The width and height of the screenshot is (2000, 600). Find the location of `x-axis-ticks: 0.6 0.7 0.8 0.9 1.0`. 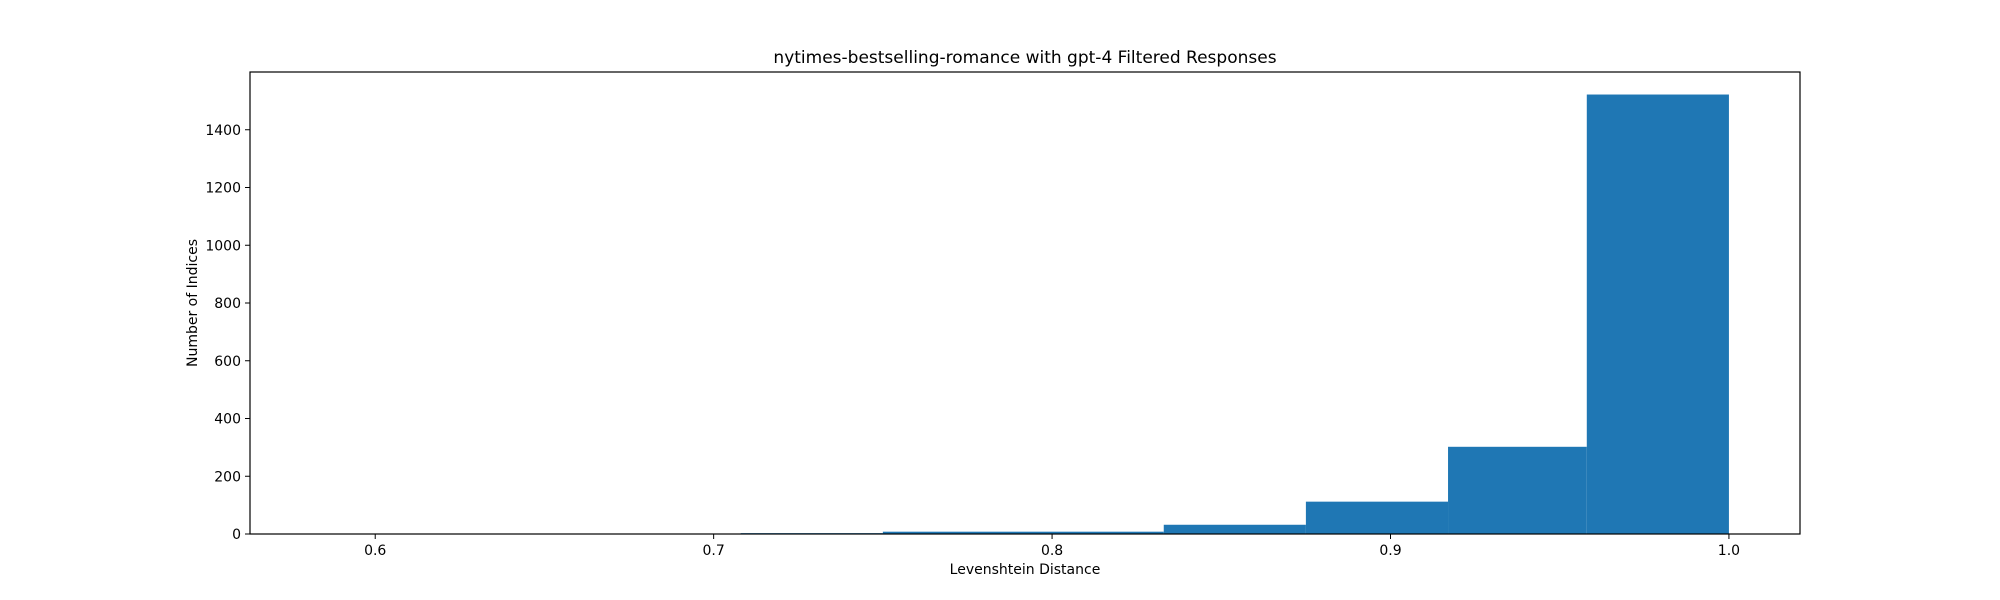

x-axis-ticks: 0.6 0.7 0.8 0.9 1.0 is located at coordinates (1052, 546).